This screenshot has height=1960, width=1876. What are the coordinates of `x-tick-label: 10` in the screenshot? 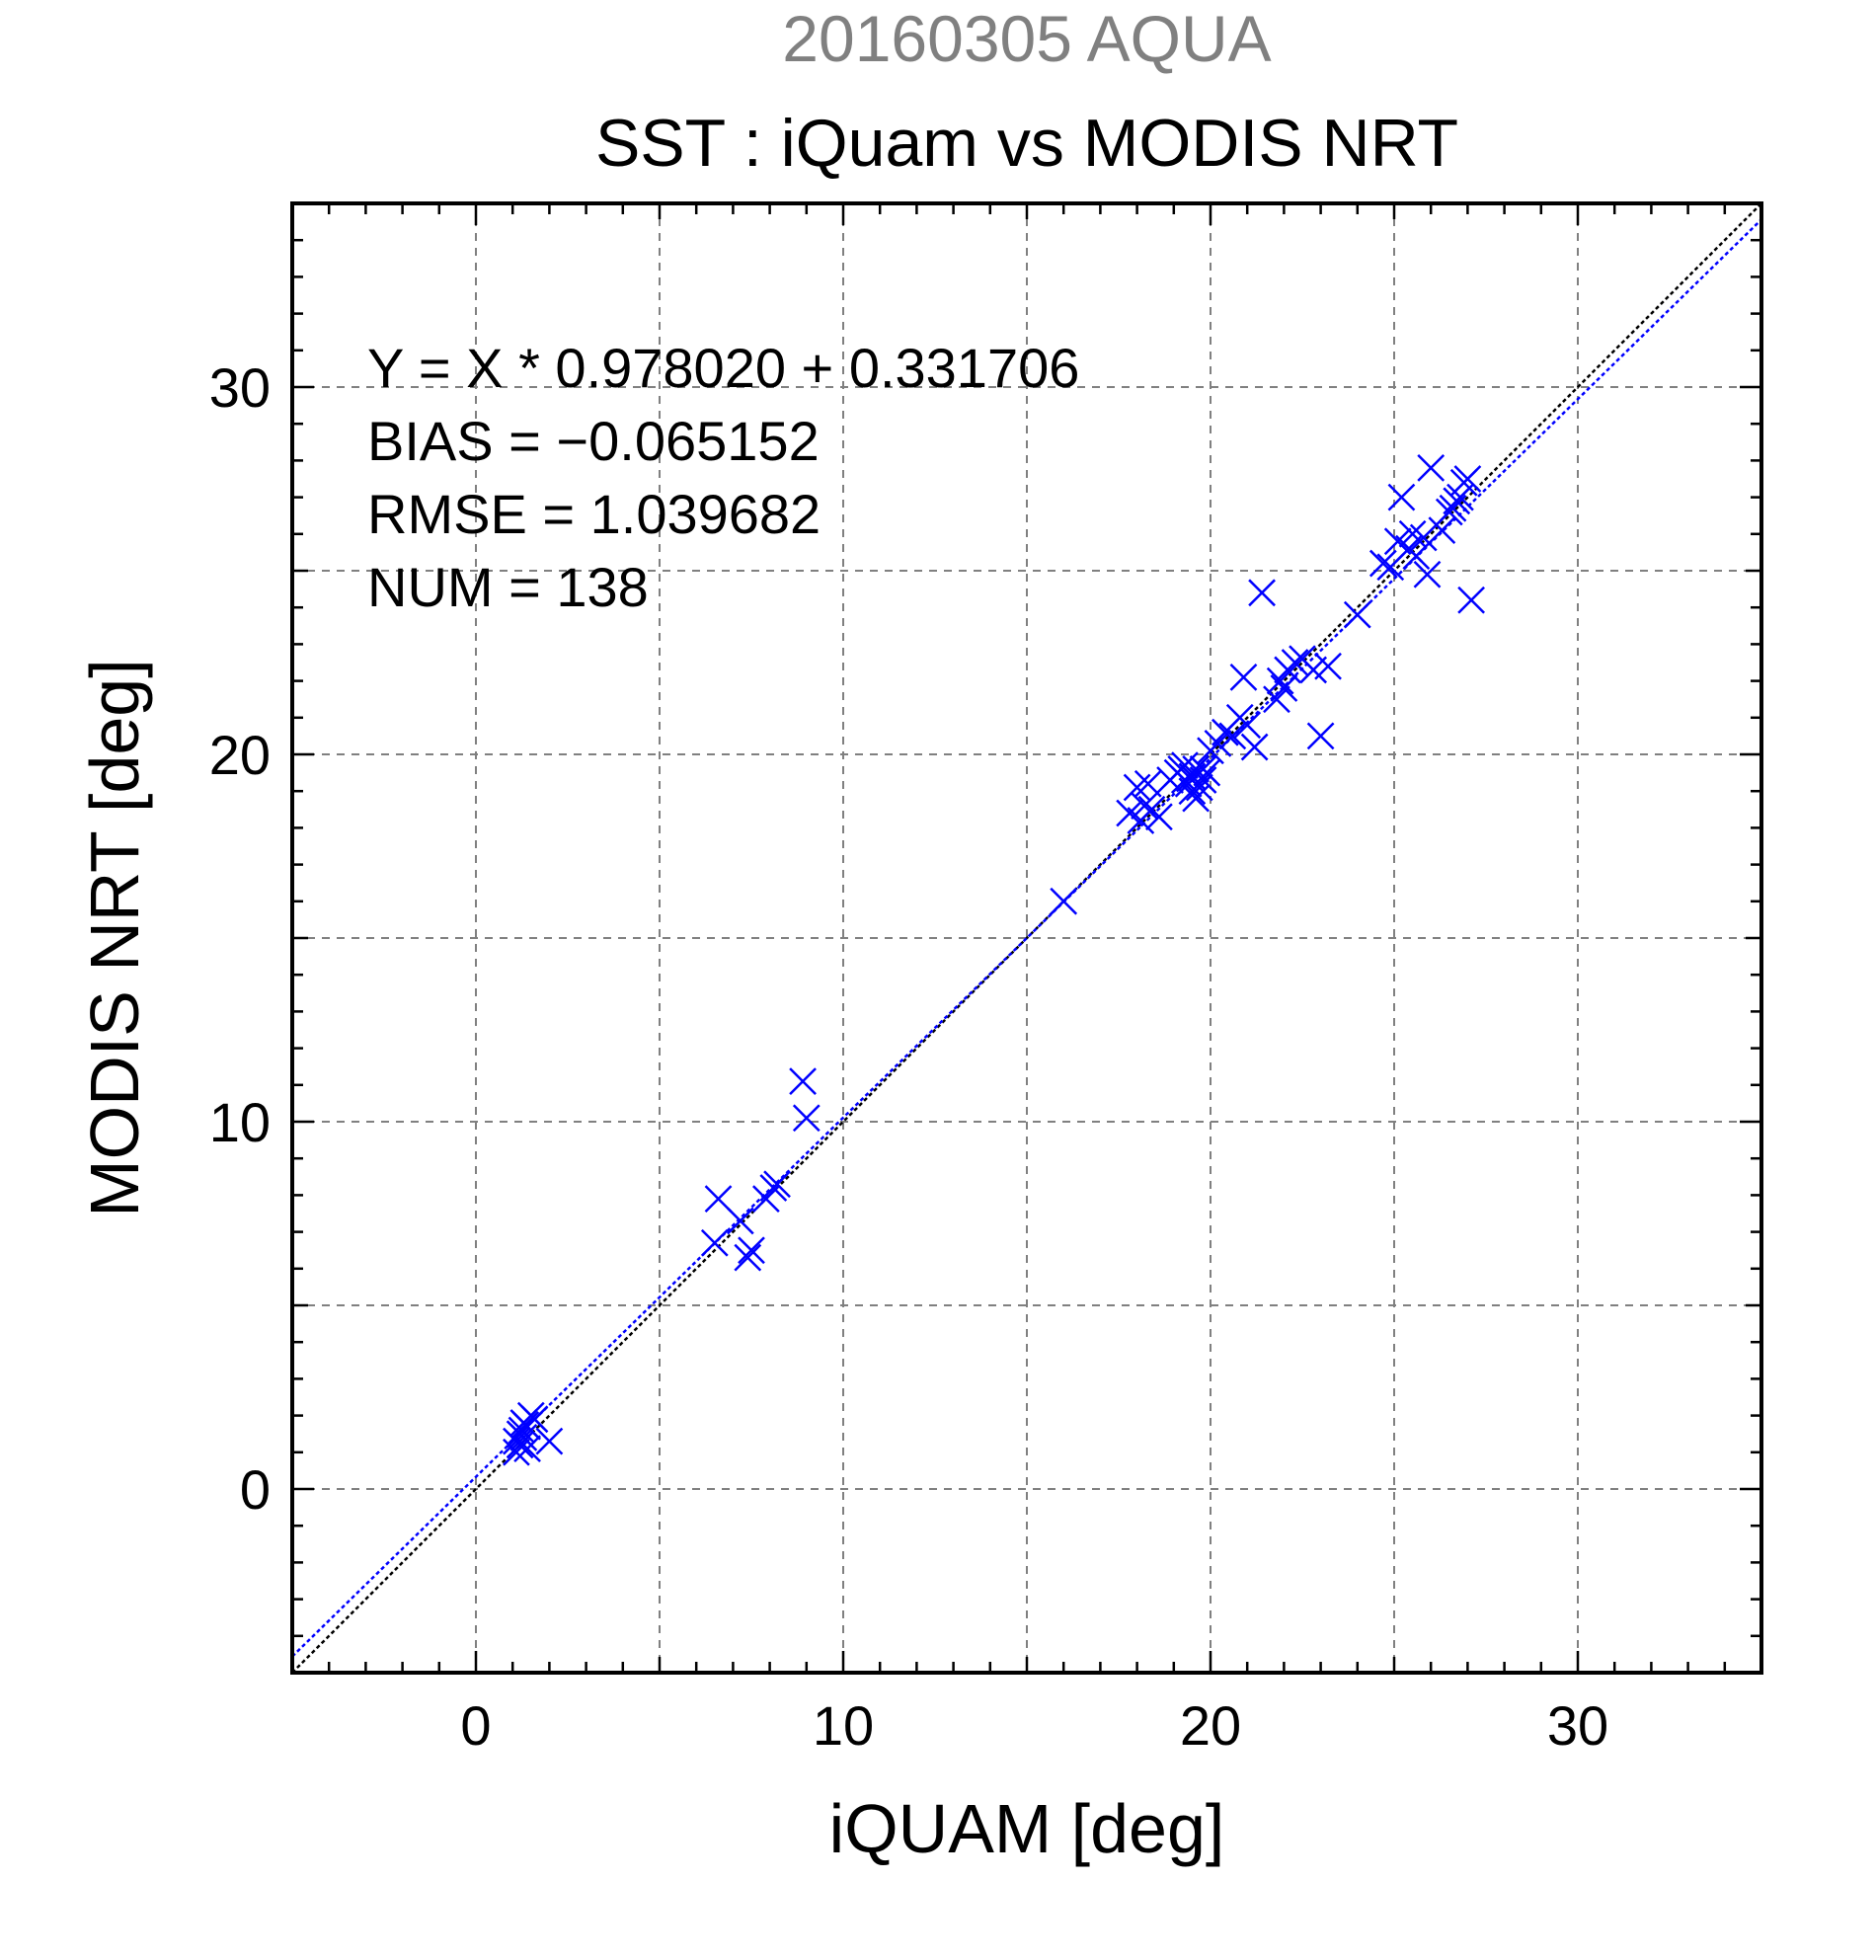 It's located at (844, 1725).